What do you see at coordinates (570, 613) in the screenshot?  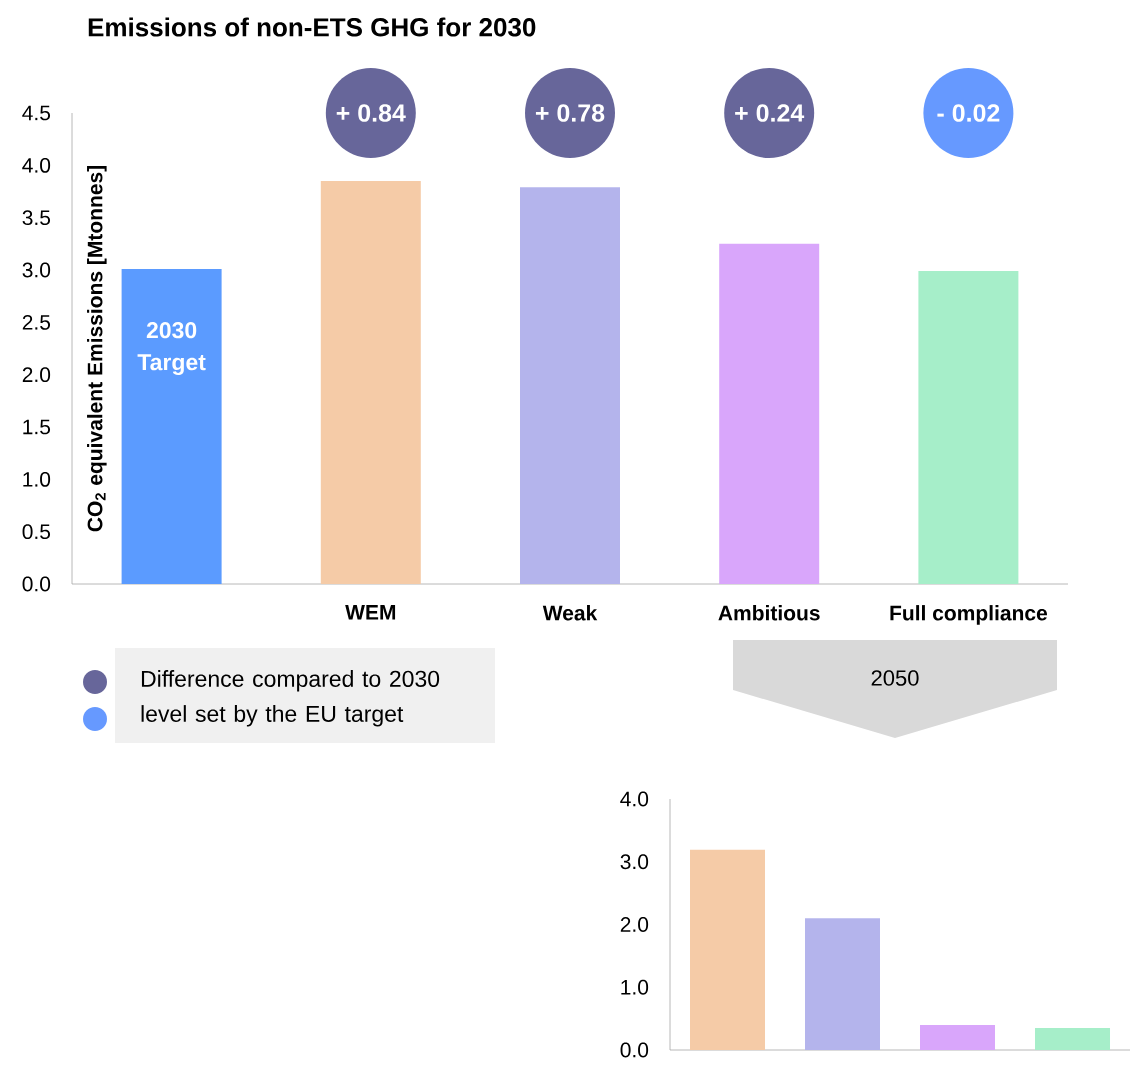 I see `x-tick-label: Weak` at bounding box center [570, 613].